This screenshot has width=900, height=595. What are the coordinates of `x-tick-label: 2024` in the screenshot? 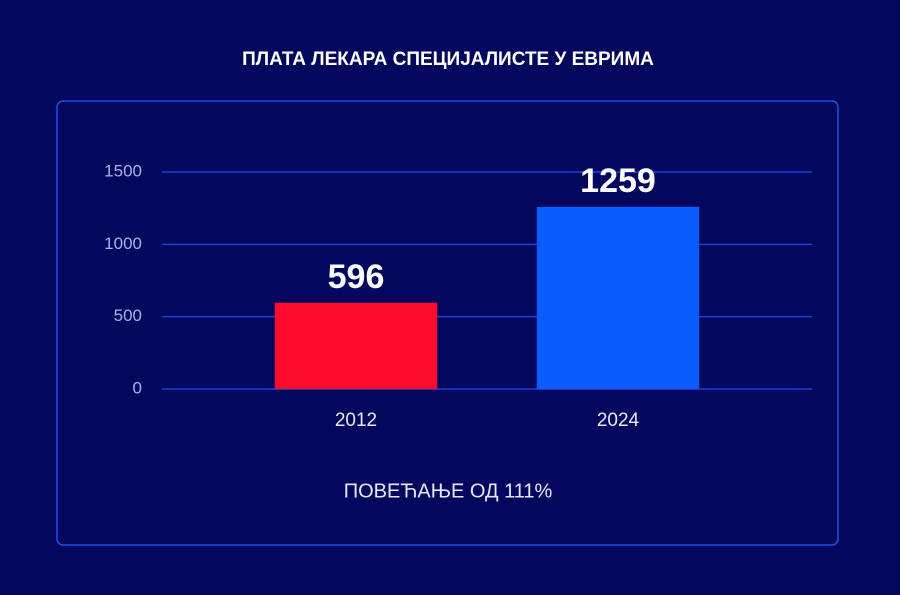 It's located at (618, 420).